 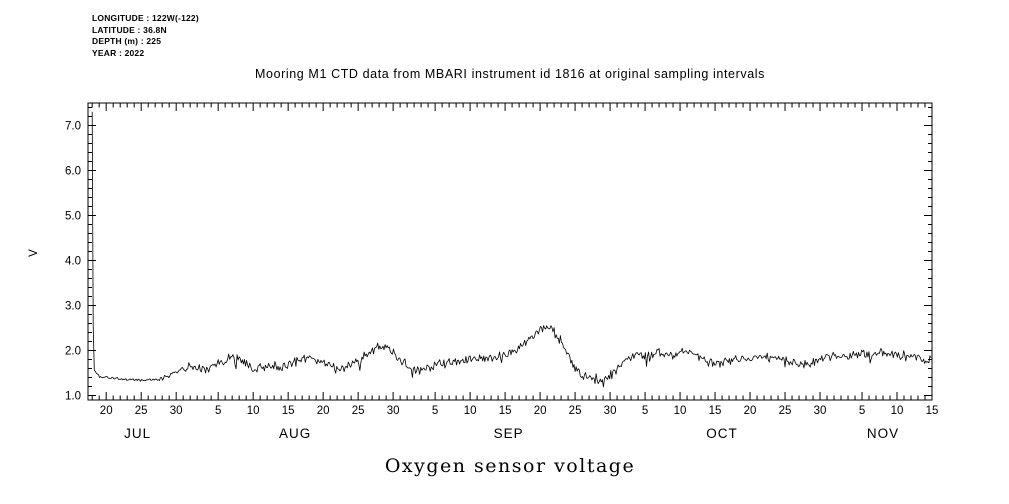 I want to click on x-axis-title: Oxygen sensor voltage, so click(x=510, y=466).